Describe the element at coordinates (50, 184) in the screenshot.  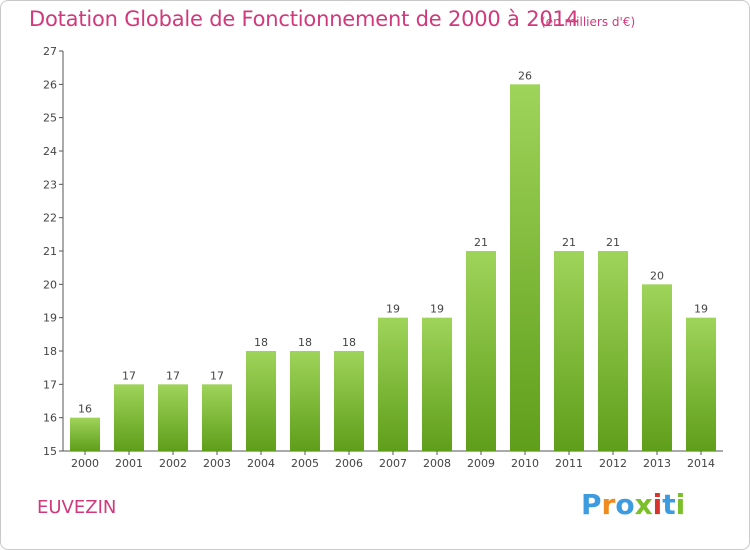
I see `y-tick-label: 23` at that location.